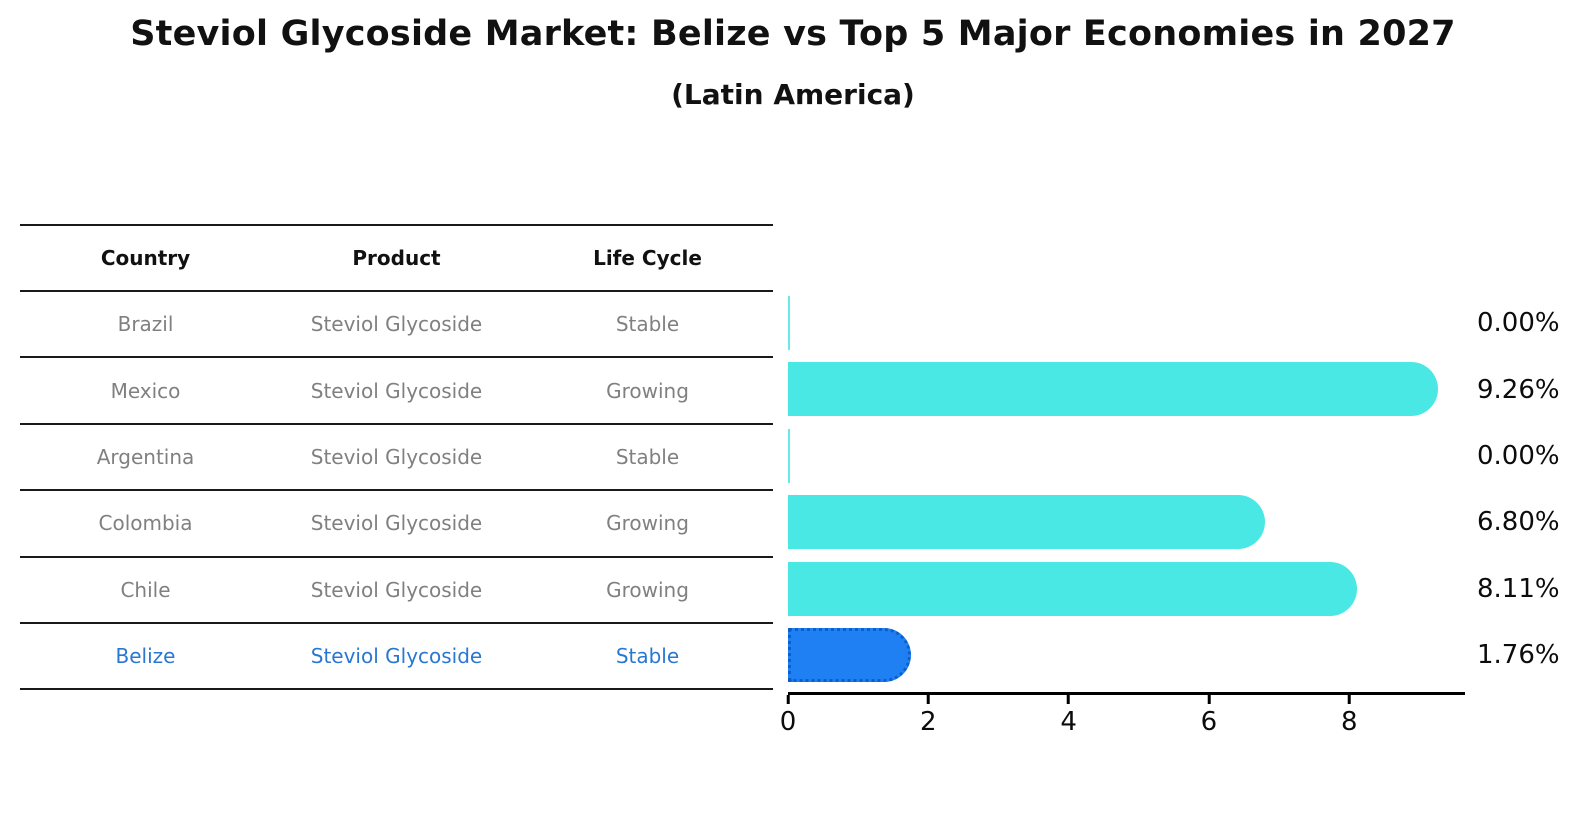 This screenshot has height=823, width=1586. Describe the element at coordinates (1518, 455) in the screenshot. I see `value-label-argentina: 0.00%` at that location.